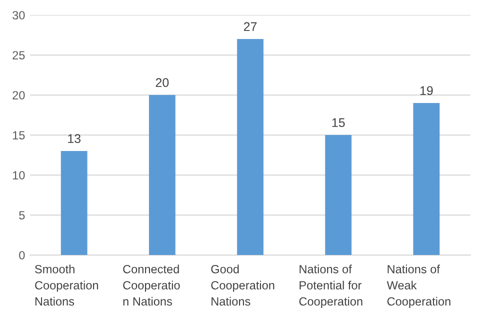 This screenshot has height=327, width=485. I want to click on x-tick-label: Connected Cooperatio n Nations, so click(151, 285).